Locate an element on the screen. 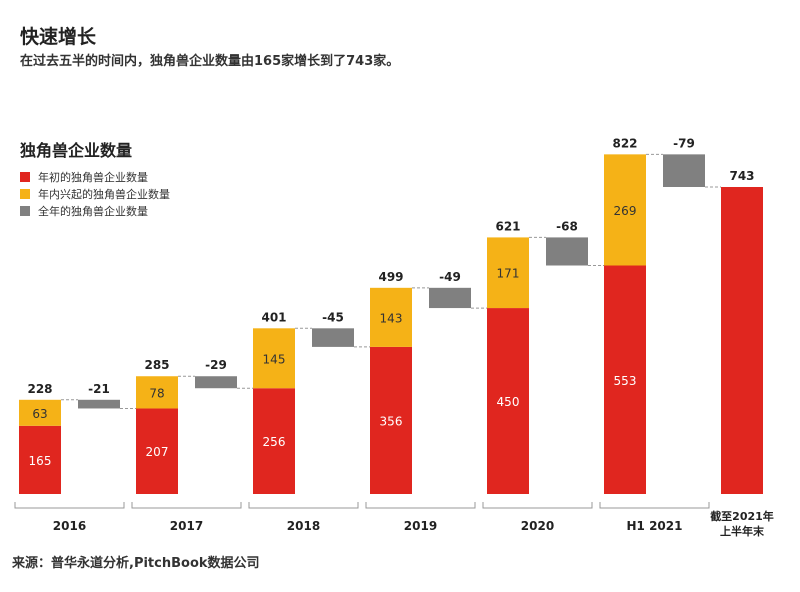 Image resolution: width=800 pixels, height=592 pixels. category-label: 2020 is located at coordinates (537, 526).